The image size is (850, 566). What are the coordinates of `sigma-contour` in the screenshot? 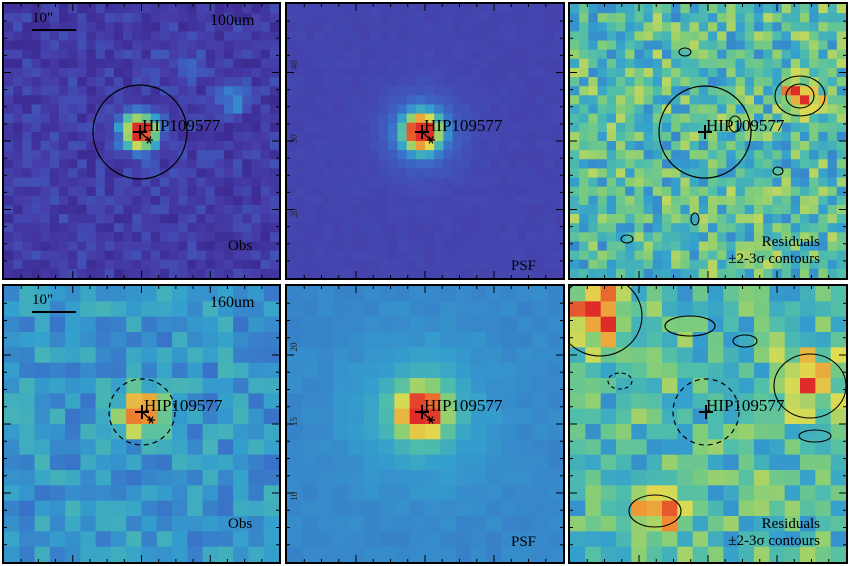 It's located at (735, 124).